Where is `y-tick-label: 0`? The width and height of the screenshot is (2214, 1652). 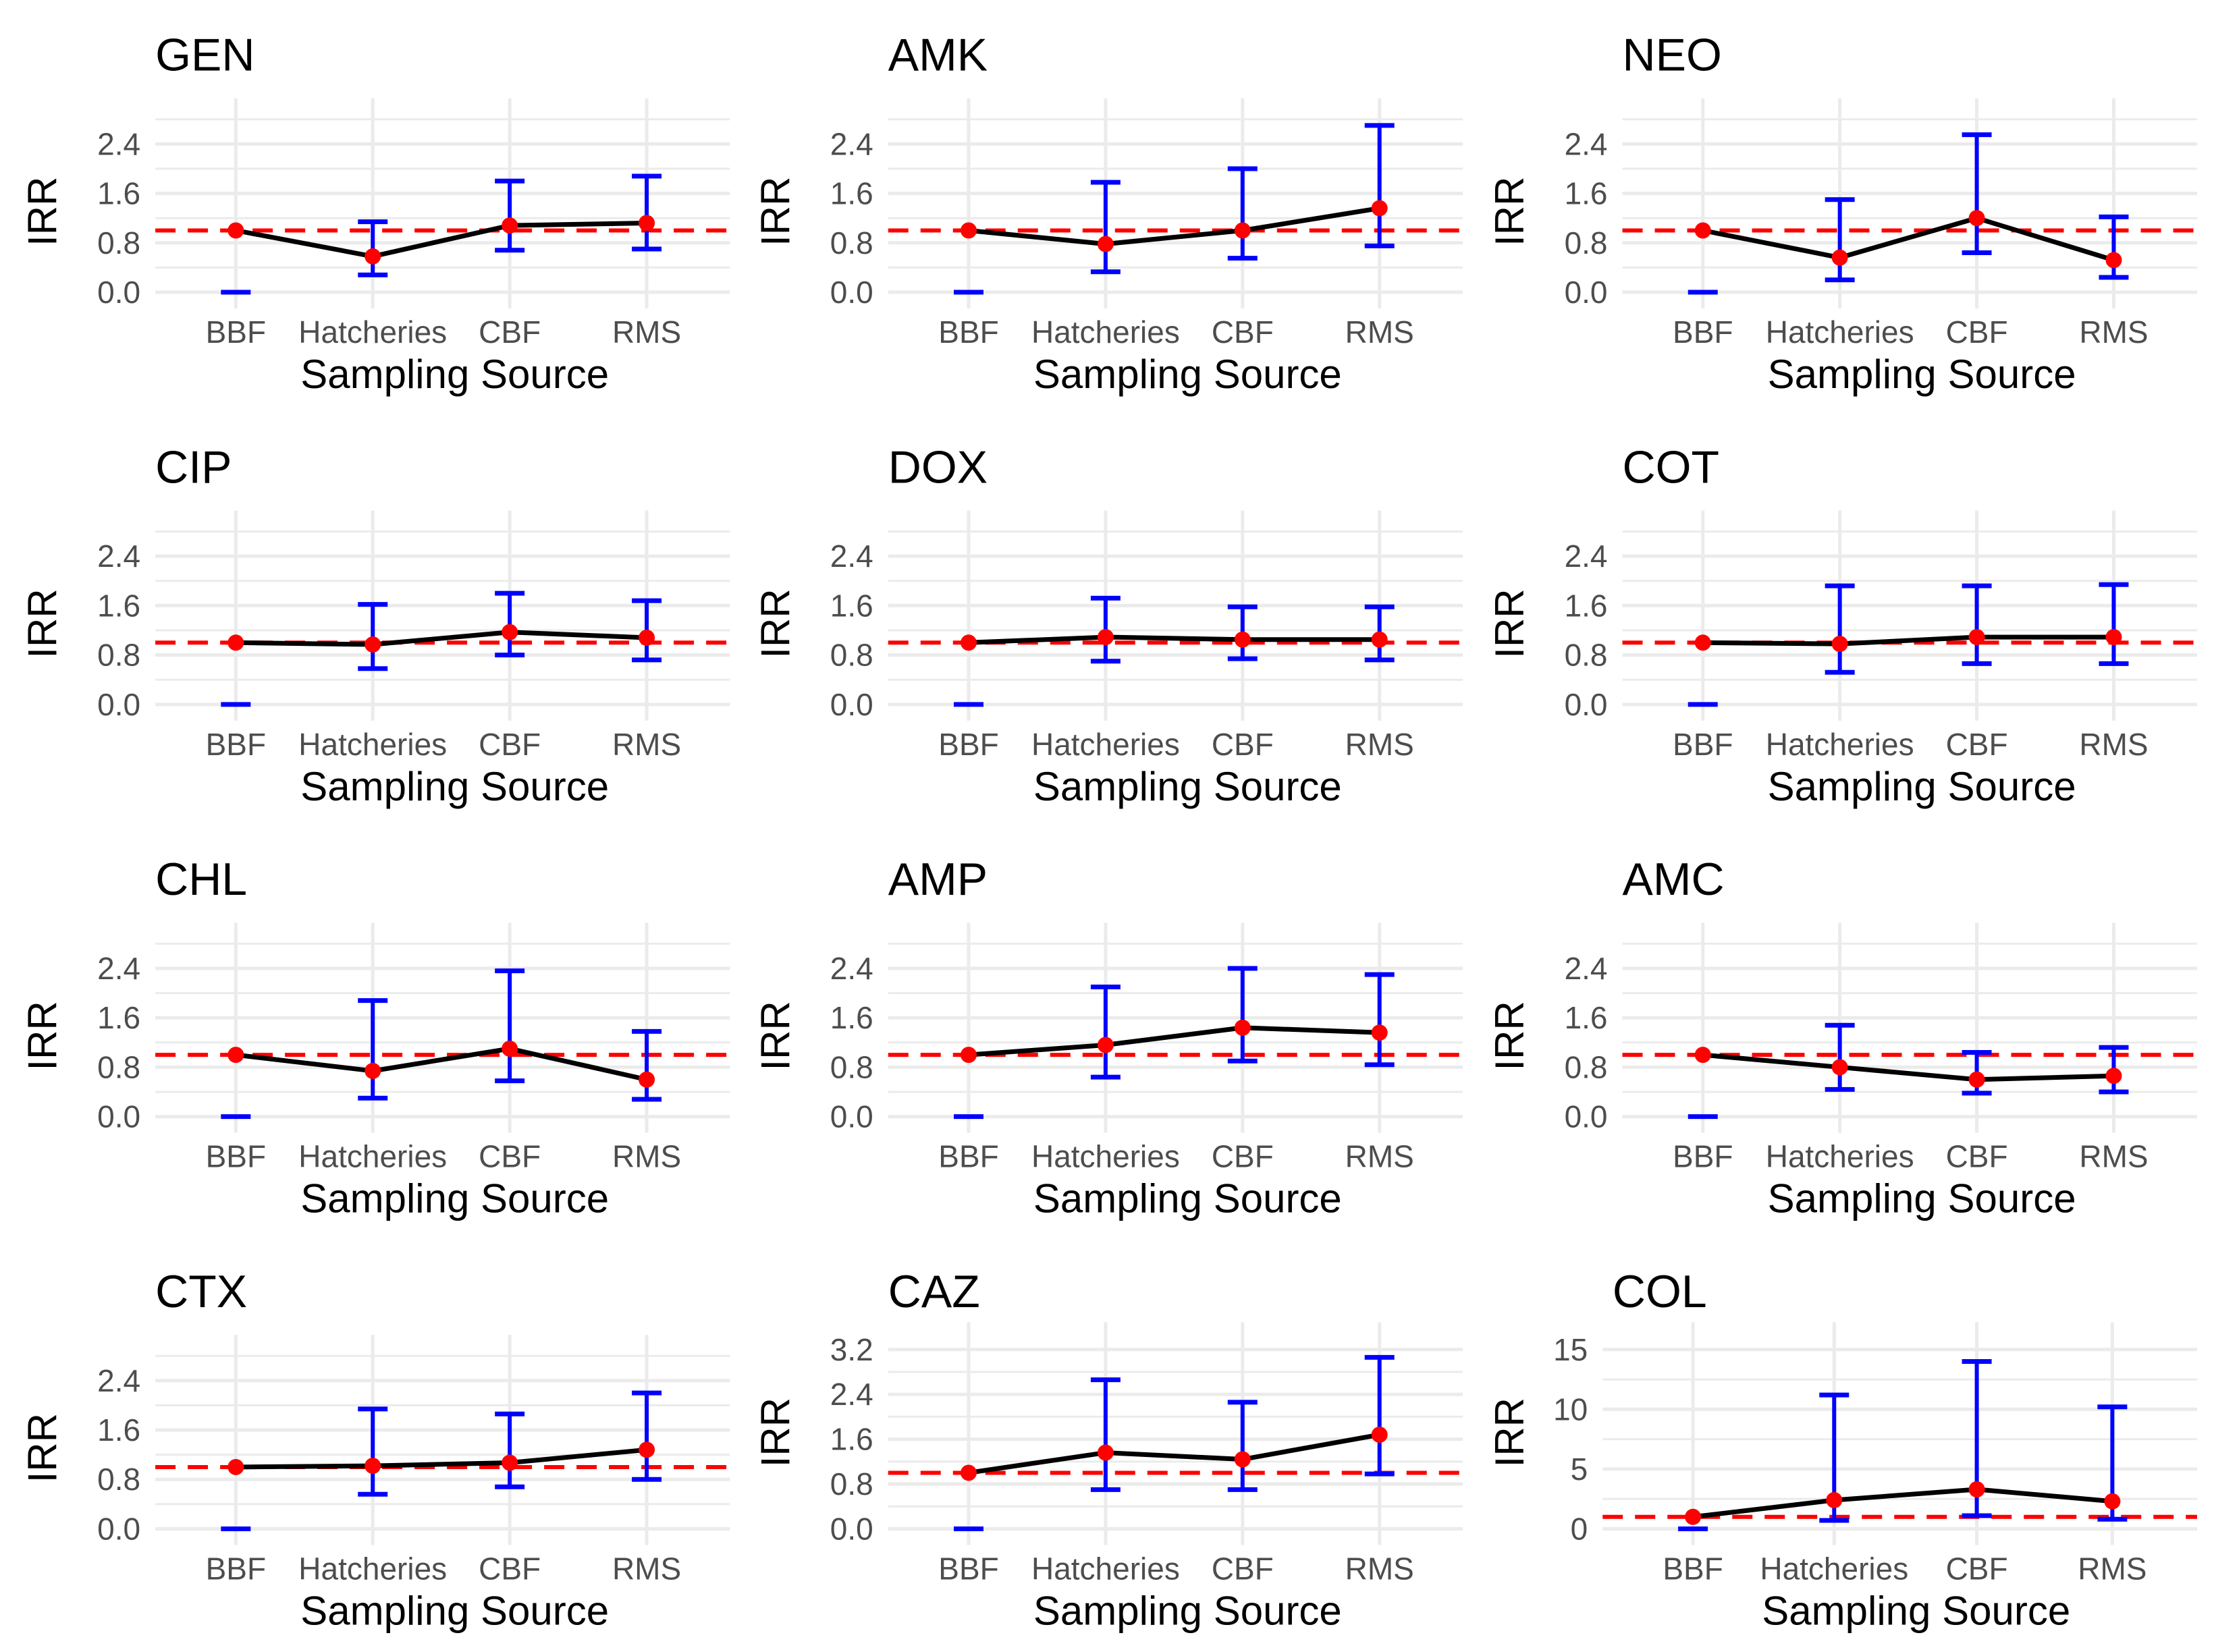
y-tick-label: 0 is located at coordinates (1579, 1528).